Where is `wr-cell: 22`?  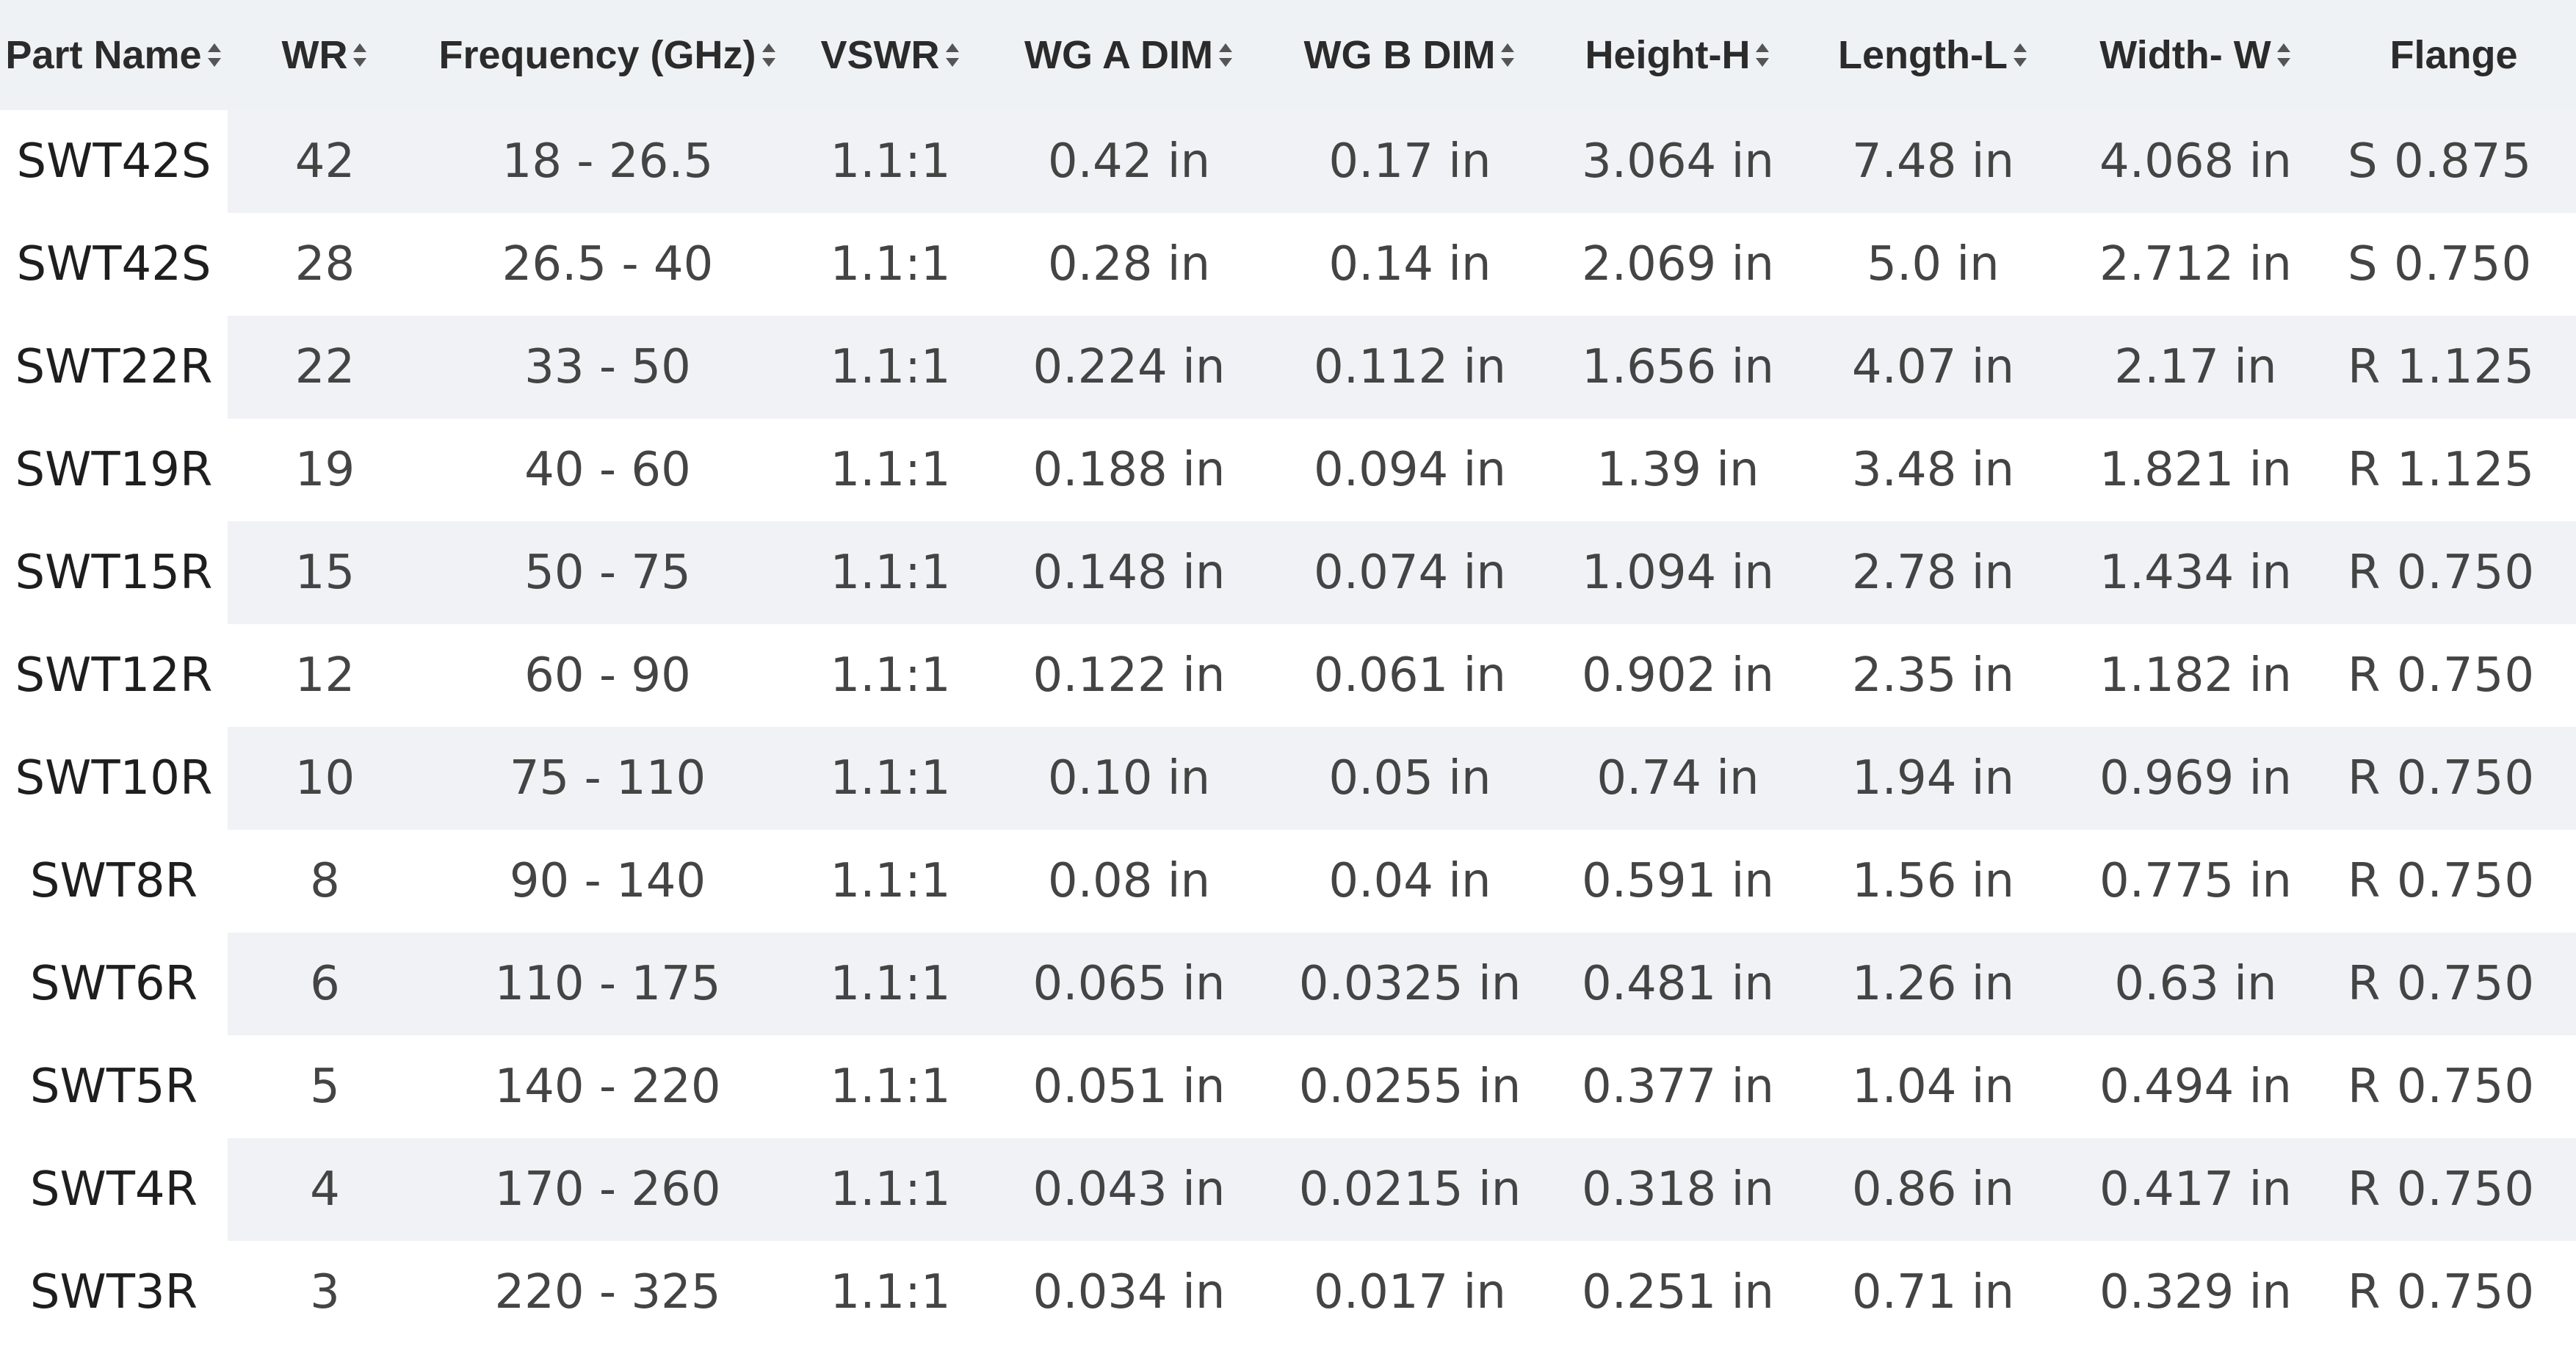 wr-cell: 22 is located at coordinates (324, 367).